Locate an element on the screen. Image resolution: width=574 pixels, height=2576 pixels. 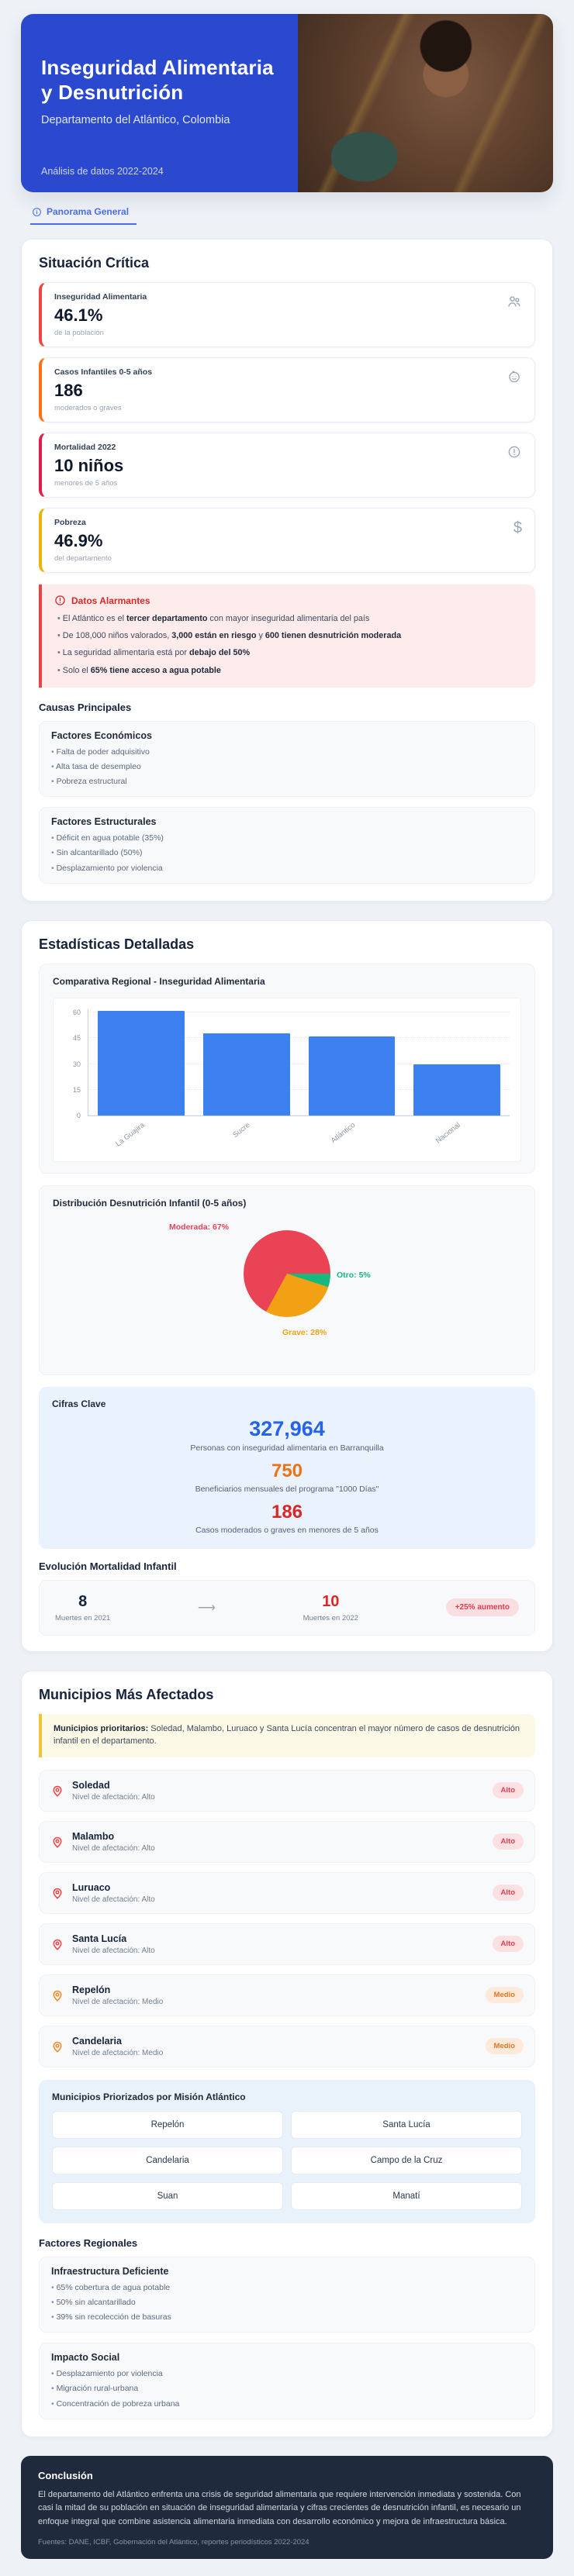
y-tick-label: 30 is located at coordinates (76, 1064).